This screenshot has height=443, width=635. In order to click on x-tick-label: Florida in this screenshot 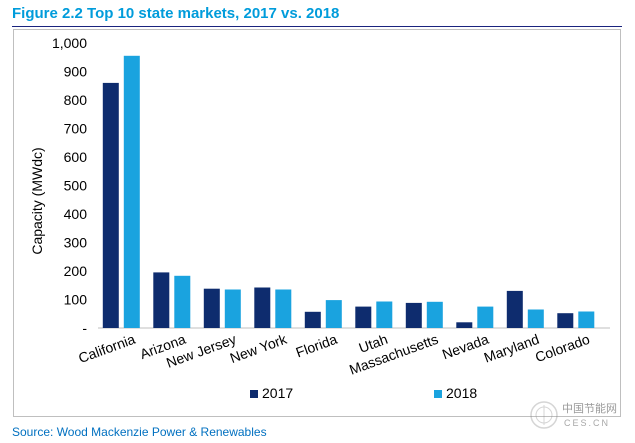, I will do `click(317, 346)`.